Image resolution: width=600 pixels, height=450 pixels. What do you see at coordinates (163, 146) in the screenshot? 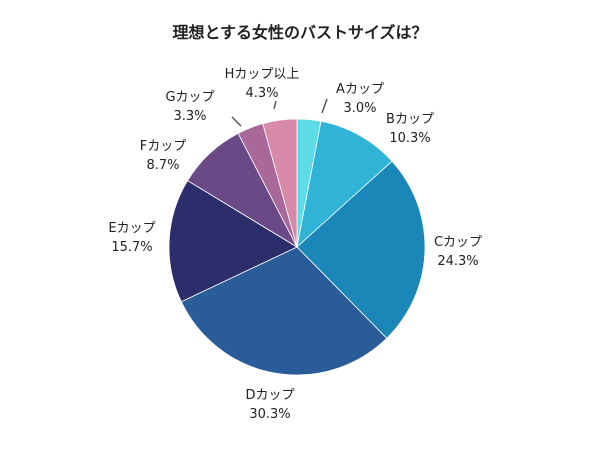
I see `slice-category-label: Fカップ` at bounding box center [163, 146].